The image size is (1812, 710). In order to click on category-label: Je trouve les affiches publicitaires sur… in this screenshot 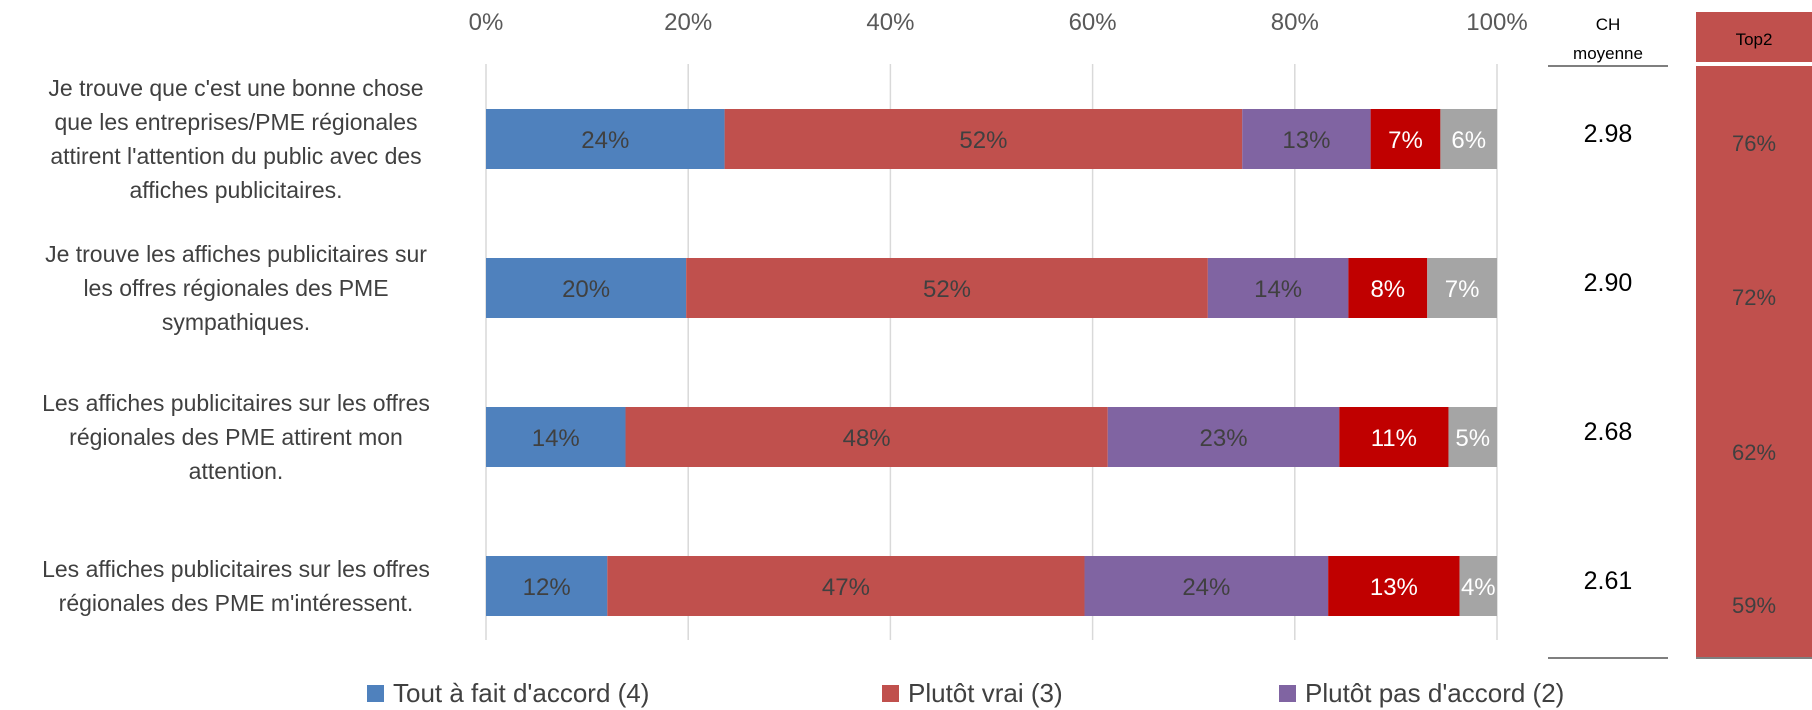, I will do `click(236, 288)`.